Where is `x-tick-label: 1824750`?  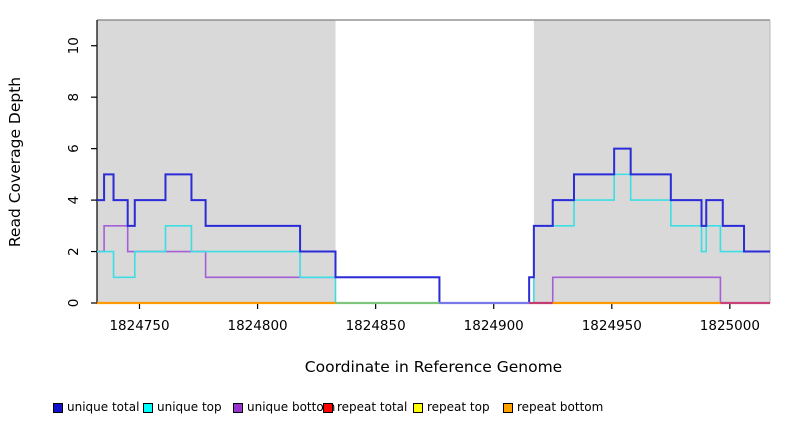 x-tick-label: 1824750 is located at coordinates (139, 326).